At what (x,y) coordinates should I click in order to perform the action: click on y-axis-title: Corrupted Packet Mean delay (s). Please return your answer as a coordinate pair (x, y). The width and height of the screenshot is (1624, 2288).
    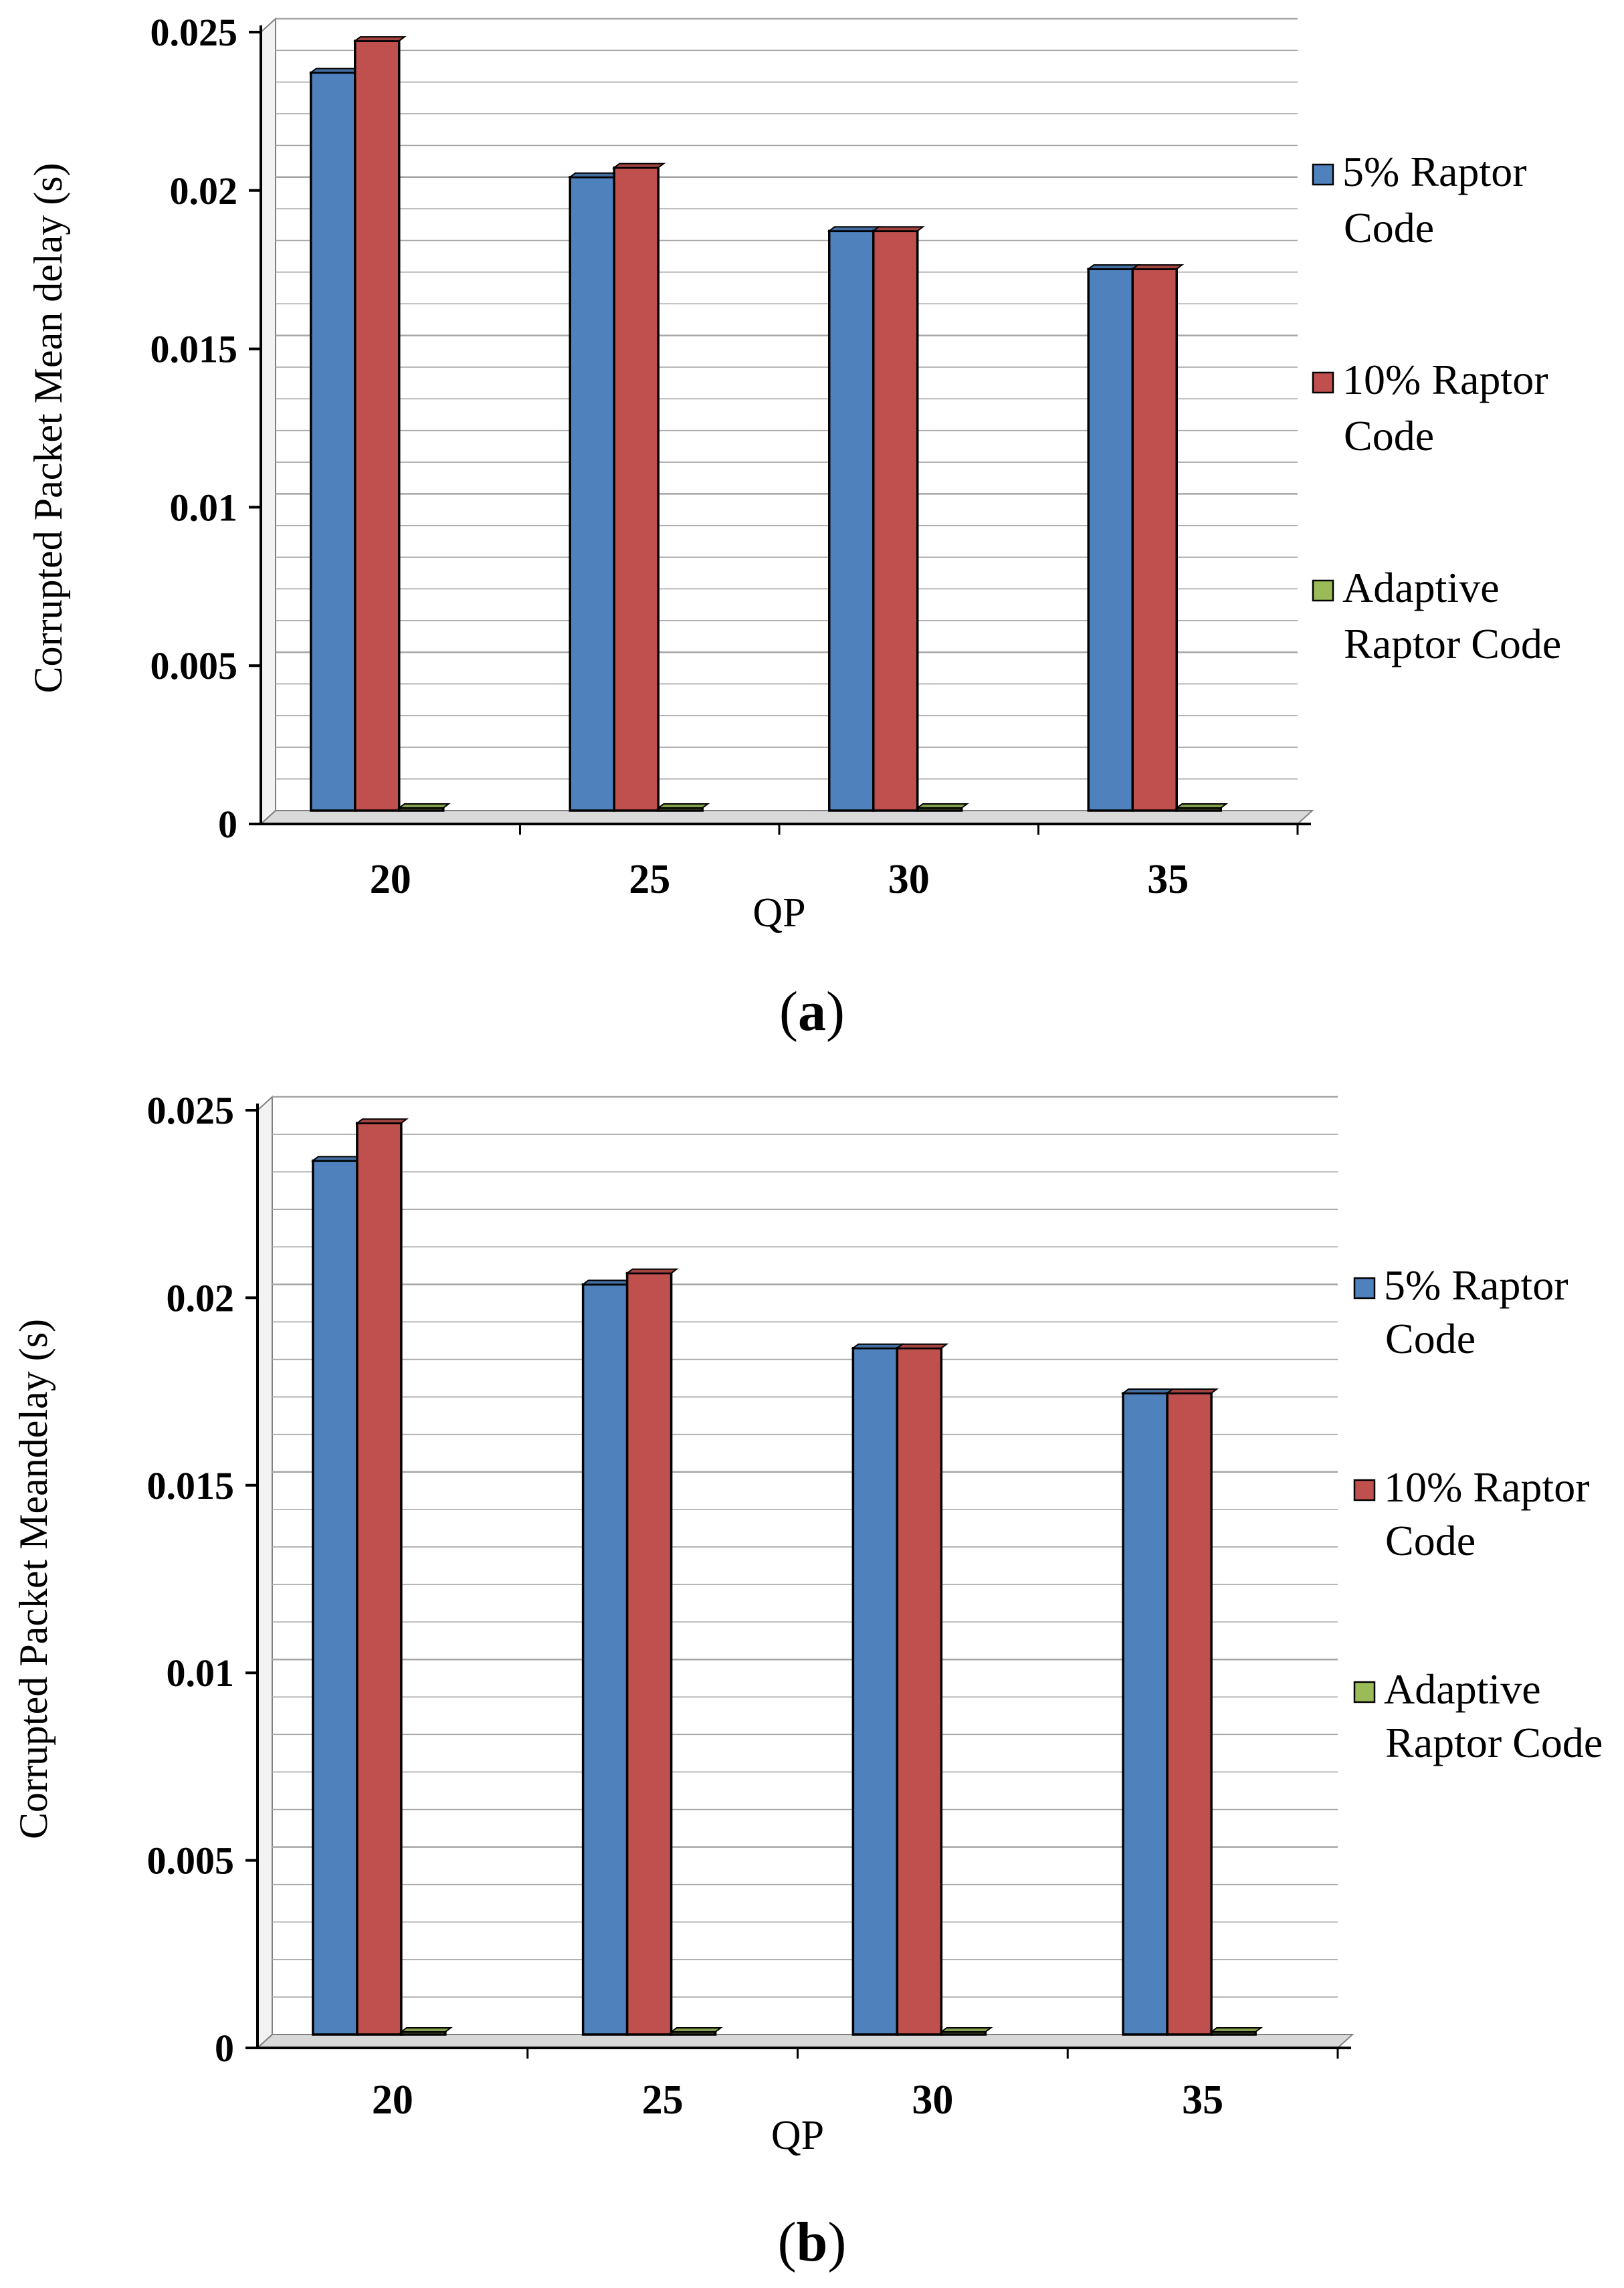
    Looking at the image, I should click on (48, 428).